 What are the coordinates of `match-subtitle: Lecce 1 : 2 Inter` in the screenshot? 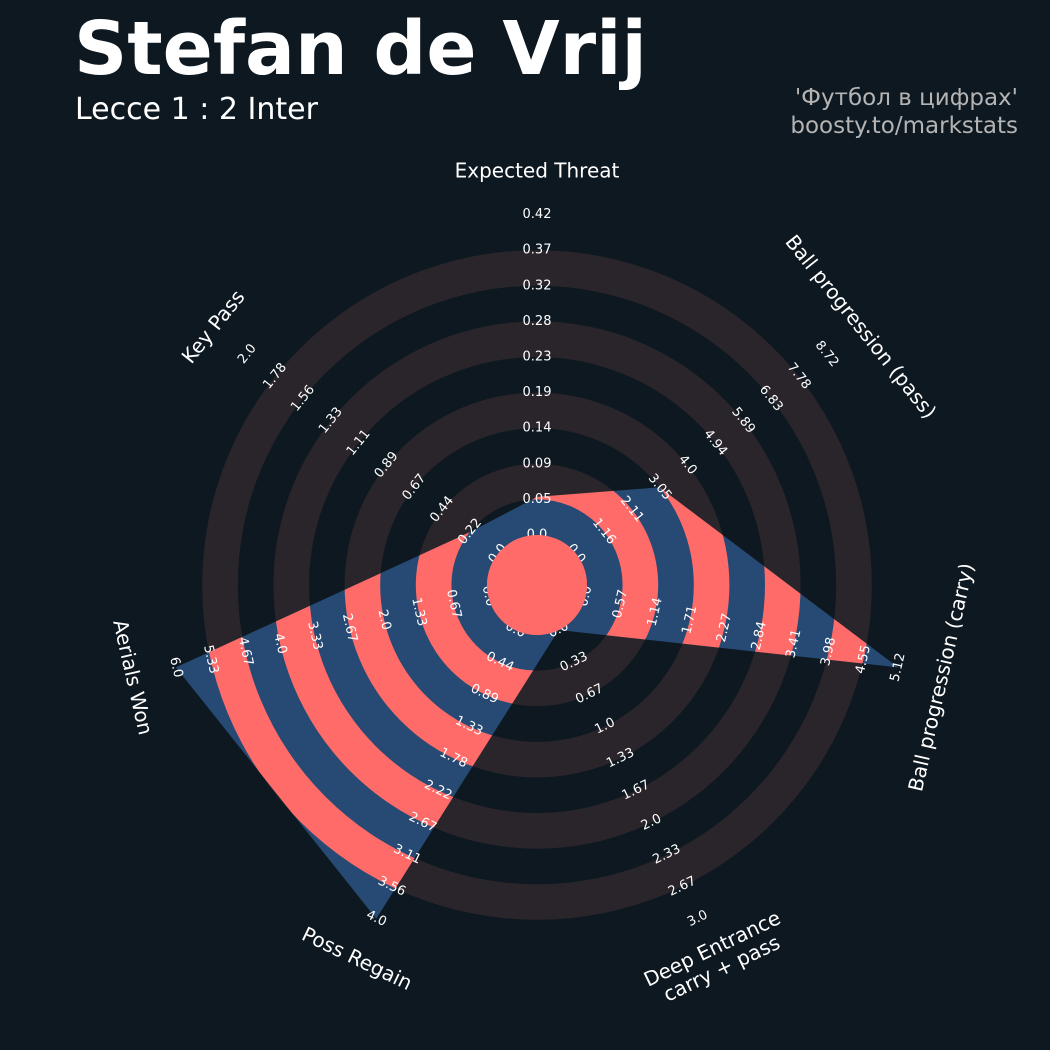 It's located at (196, 109).